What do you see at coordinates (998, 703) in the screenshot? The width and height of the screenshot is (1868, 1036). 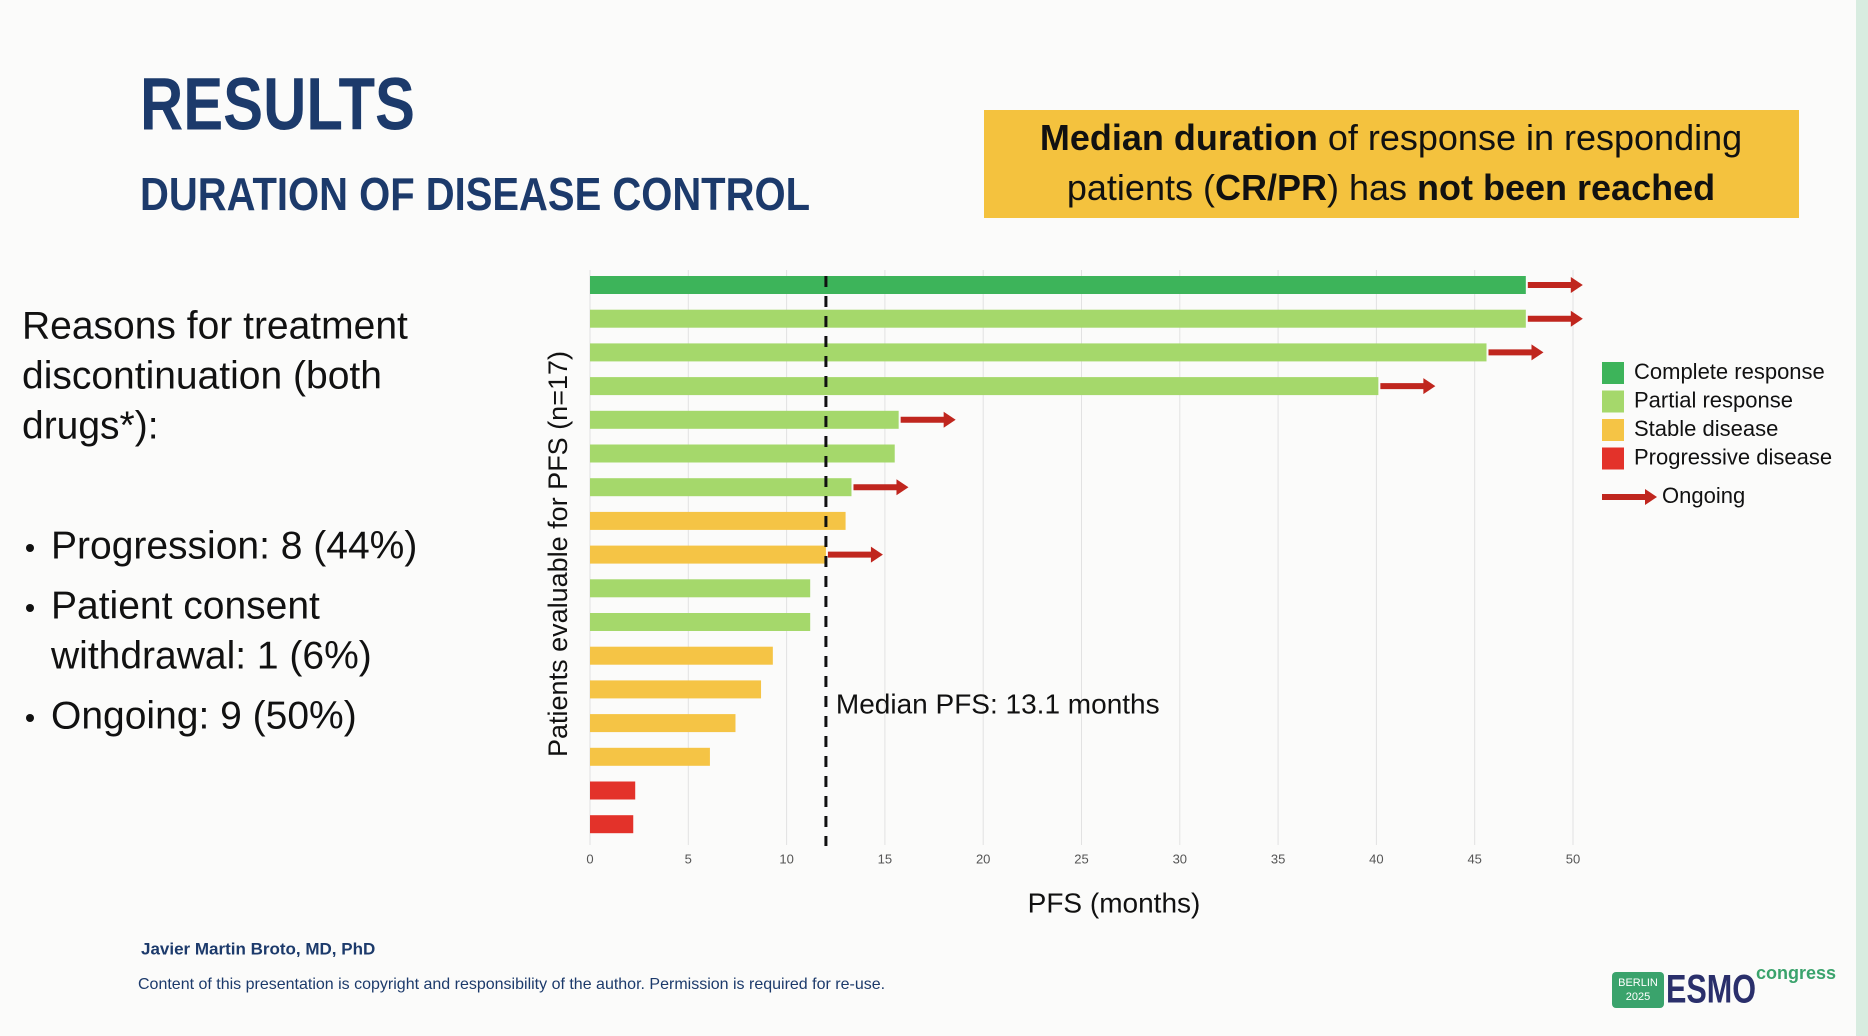 I see `median-label: Median PFS: 13.1 months` at bounding box center [998, 703].